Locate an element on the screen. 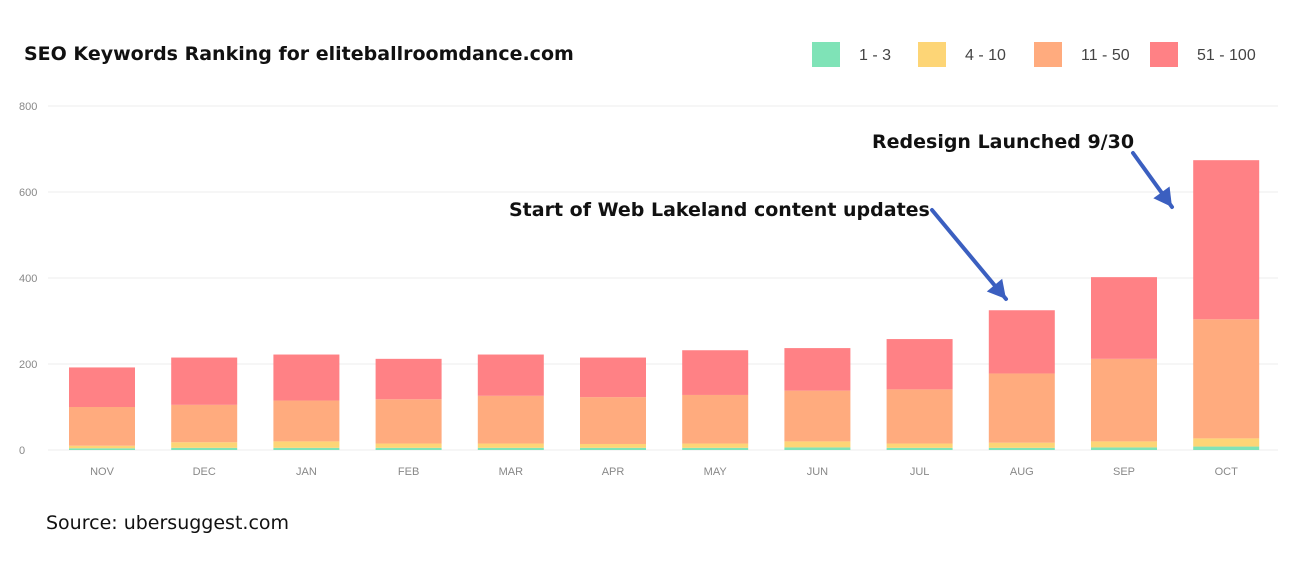 Image resolution: width=1292 pixels, height=561 pixels. x-tick-label: MAY is located at coordinates (716, 472).